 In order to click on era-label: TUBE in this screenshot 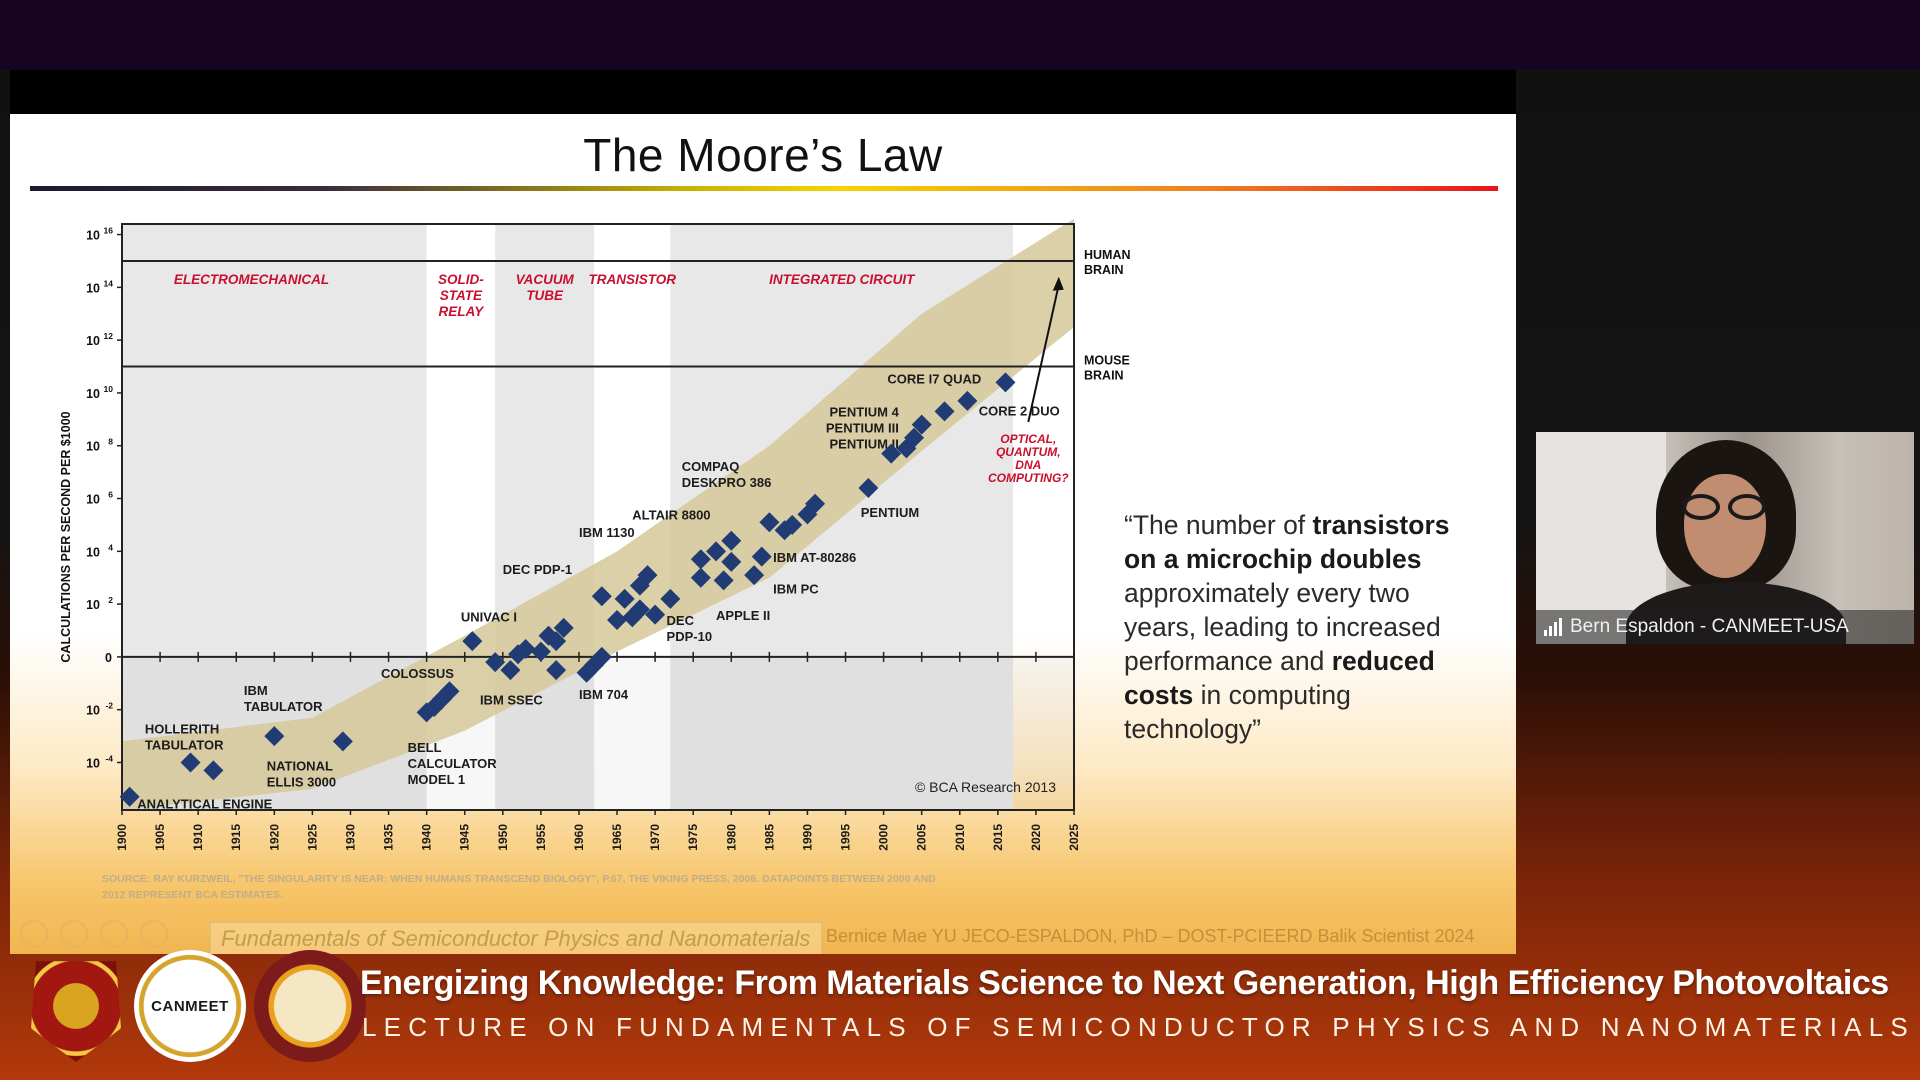, I will do `click(545, 295)`.